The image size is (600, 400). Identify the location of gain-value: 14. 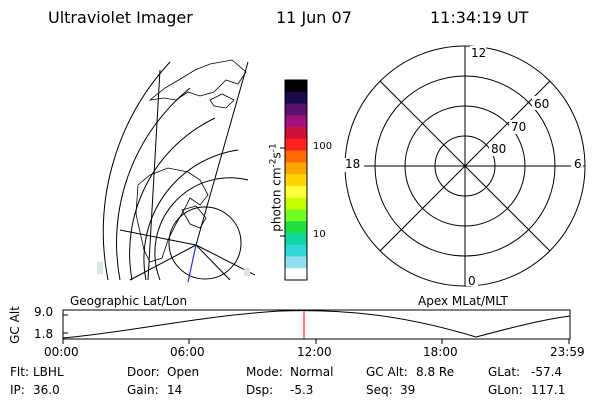
(175, 390).